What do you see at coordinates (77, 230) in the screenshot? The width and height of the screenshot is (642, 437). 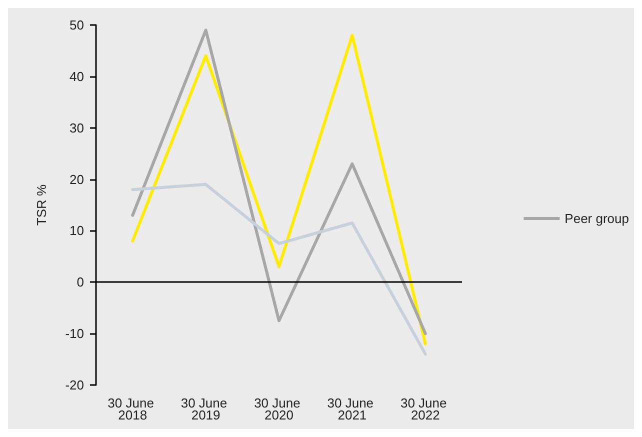 I see `y-tick-label: 10` at bounding box center [77, 230].